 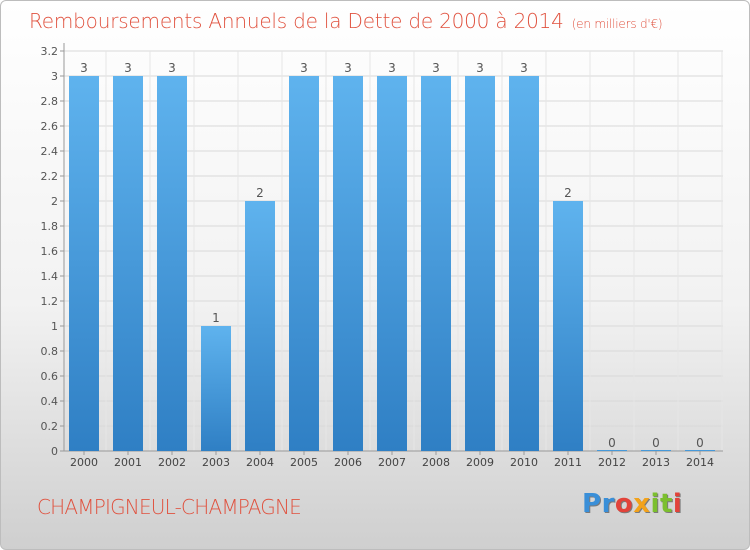 What do you see at coordinates (50, 101) in the screenshot?
I see `y-tick-label: 2.8` at bounding box center [50, 101].